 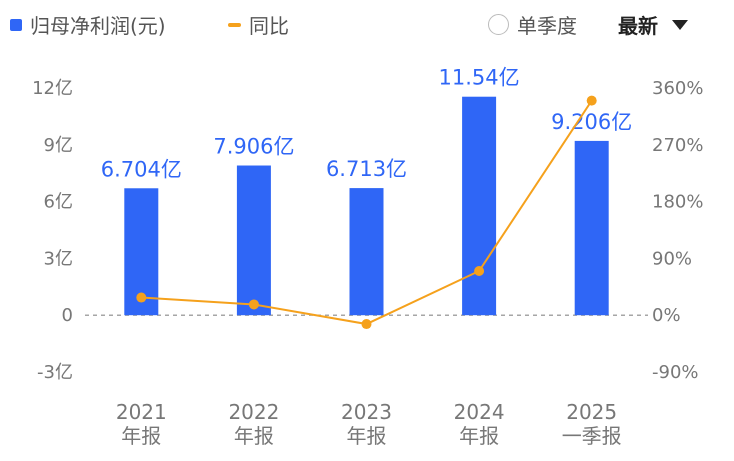 What do you see at coordinates (234, 24) in the screenshot?
I see `line-series-swatch` at bounding box center [234, 24].